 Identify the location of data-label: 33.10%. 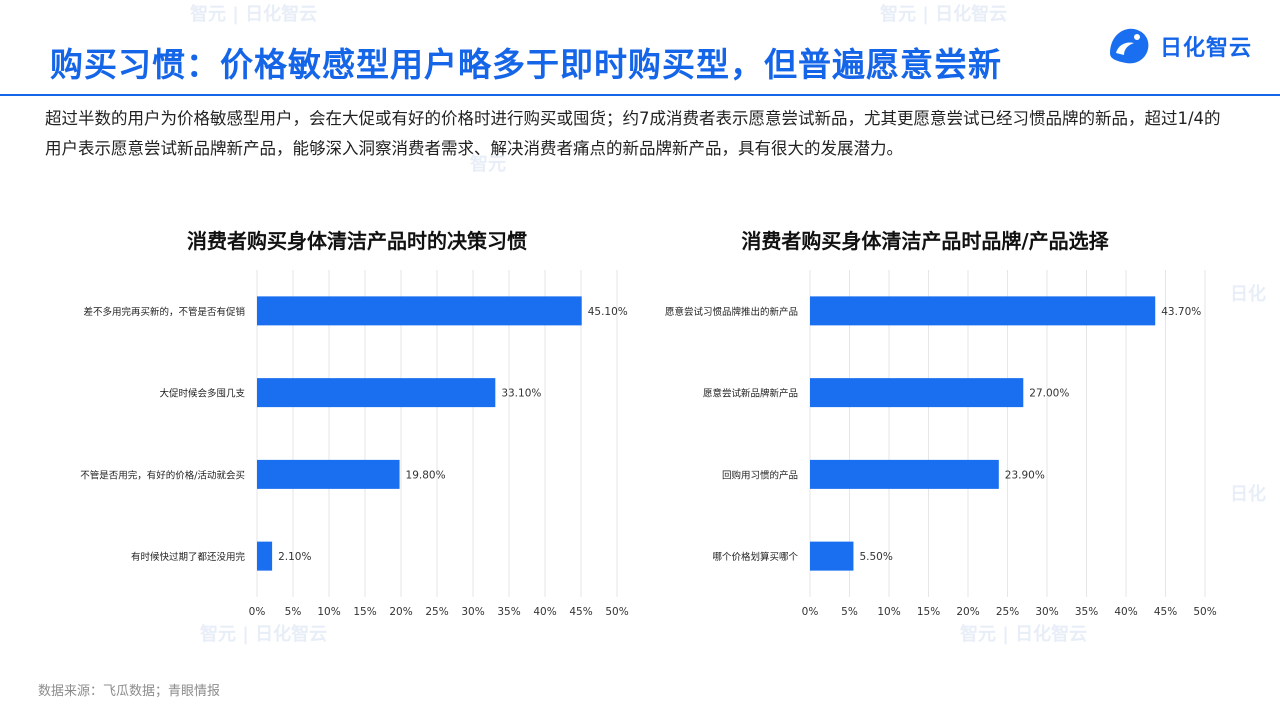
(521, 394).